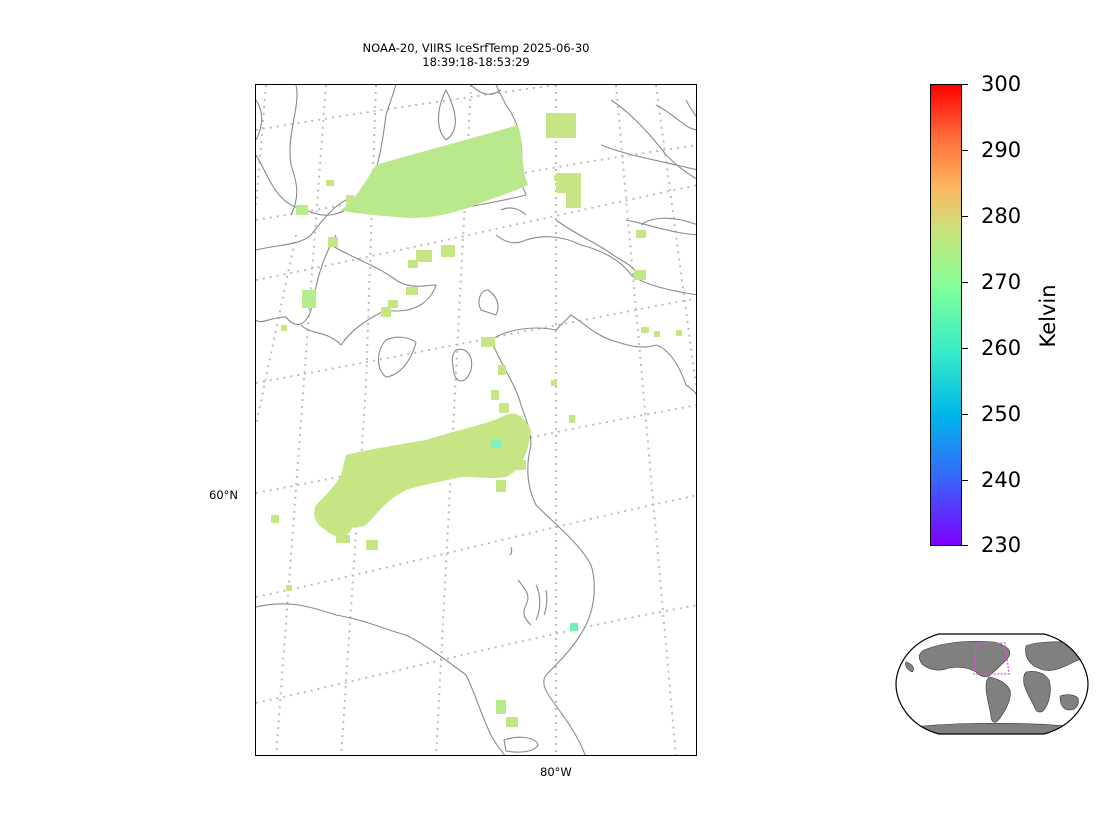  I want to click on world-overview-inset, so click(992, 686).